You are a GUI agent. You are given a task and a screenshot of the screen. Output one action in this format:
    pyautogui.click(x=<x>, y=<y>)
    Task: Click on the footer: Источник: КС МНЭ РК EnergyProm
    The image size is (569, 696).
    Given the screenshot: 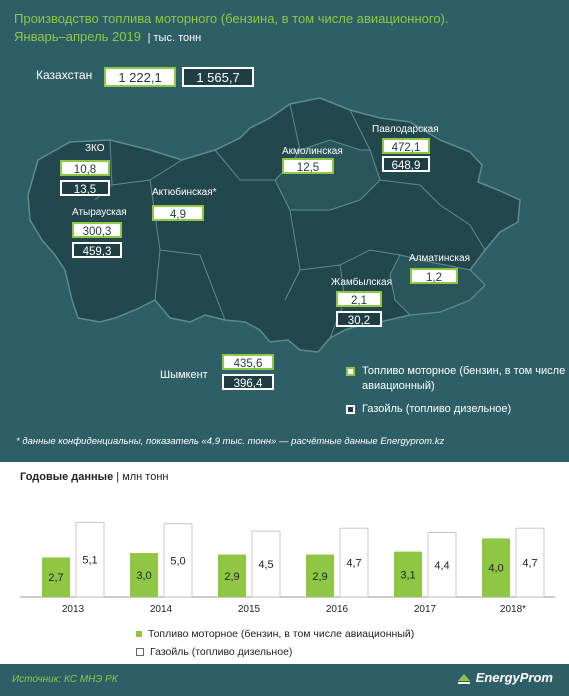 What is the action you would take?
    pyautogui.click(x=284, y=680)
    